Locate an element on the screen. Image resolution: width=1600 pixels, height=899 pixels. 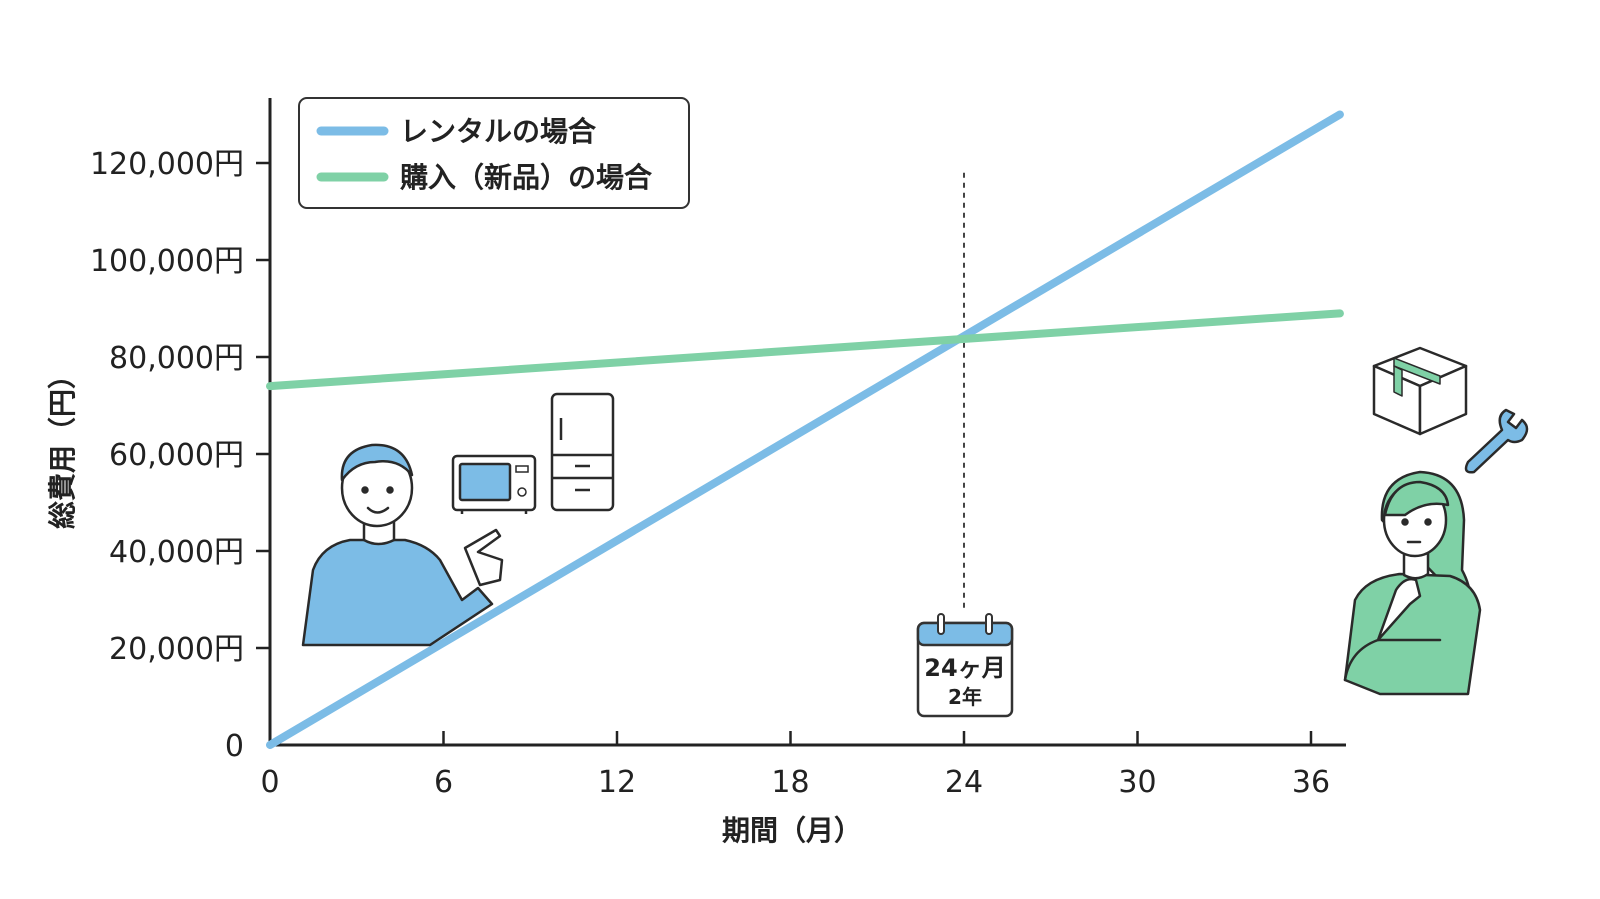
x-tick-label: 18 is located at coordinates (790, 782).